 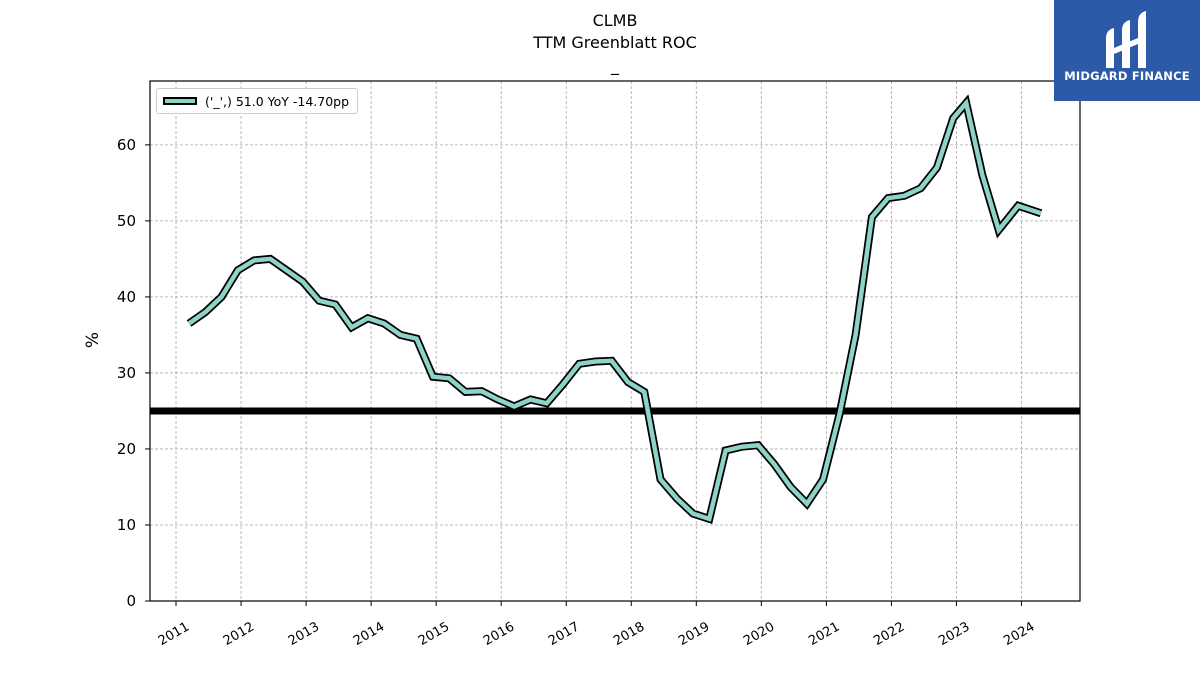 What do you see at coordinates (434, 634) in the screenshot?
I see `x-tick-label: 2015` at bounding box center [434, 634].